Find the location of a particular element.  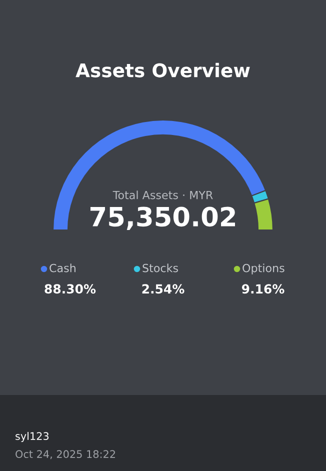

legend-label: Options is located at coordinates (263, 269).